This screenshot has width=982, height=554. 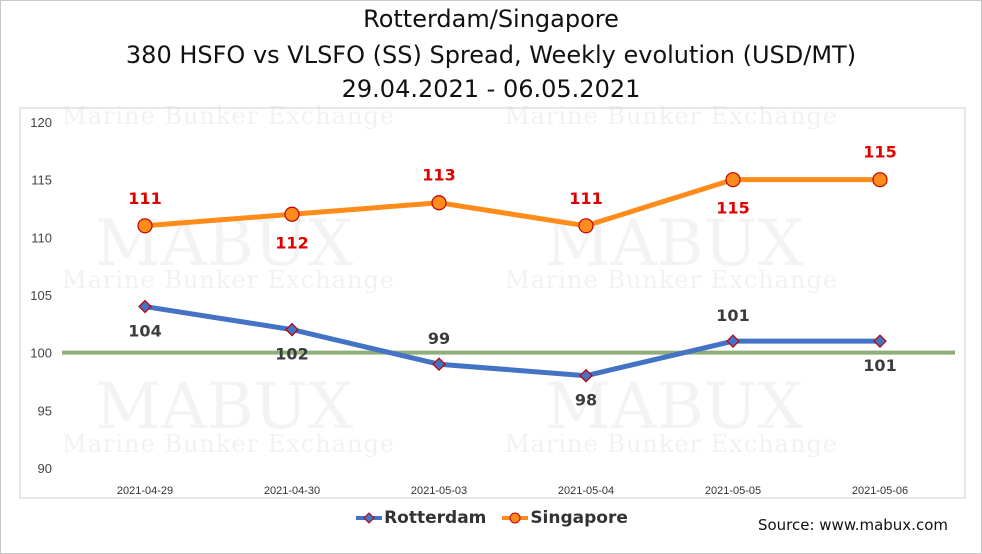 I want to click on x-tick-label: 2021-04-30, so click(x=292, y=491).